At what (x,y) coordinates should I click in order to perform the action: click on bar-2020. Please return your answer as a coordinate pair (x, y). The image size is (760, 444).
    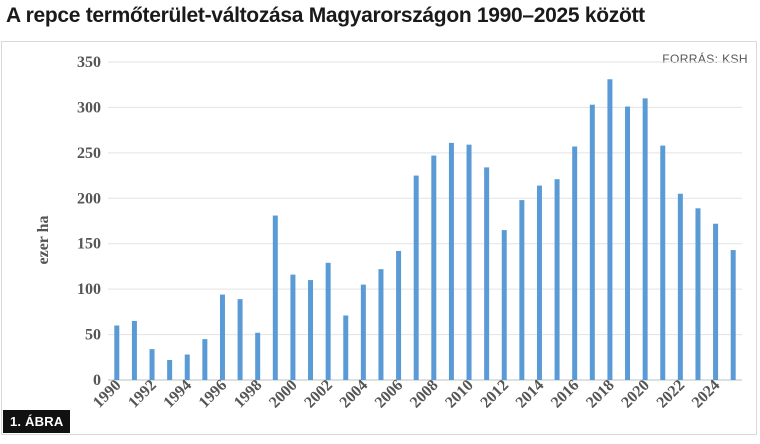
    Looking at the image, I should click on (645, 239).